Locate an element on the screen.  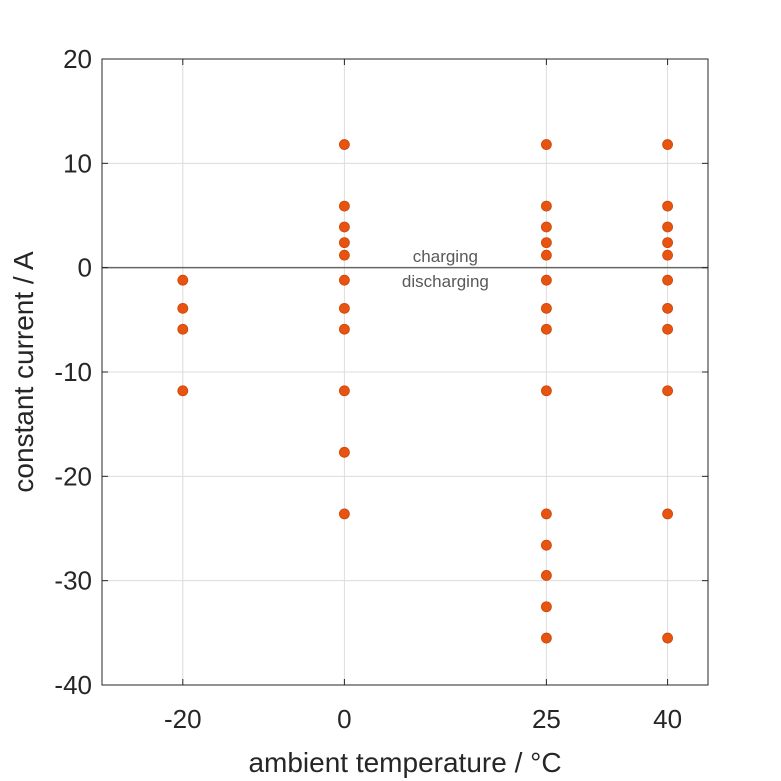
y-tick-label: -10 is located at coordinates (73, 372).